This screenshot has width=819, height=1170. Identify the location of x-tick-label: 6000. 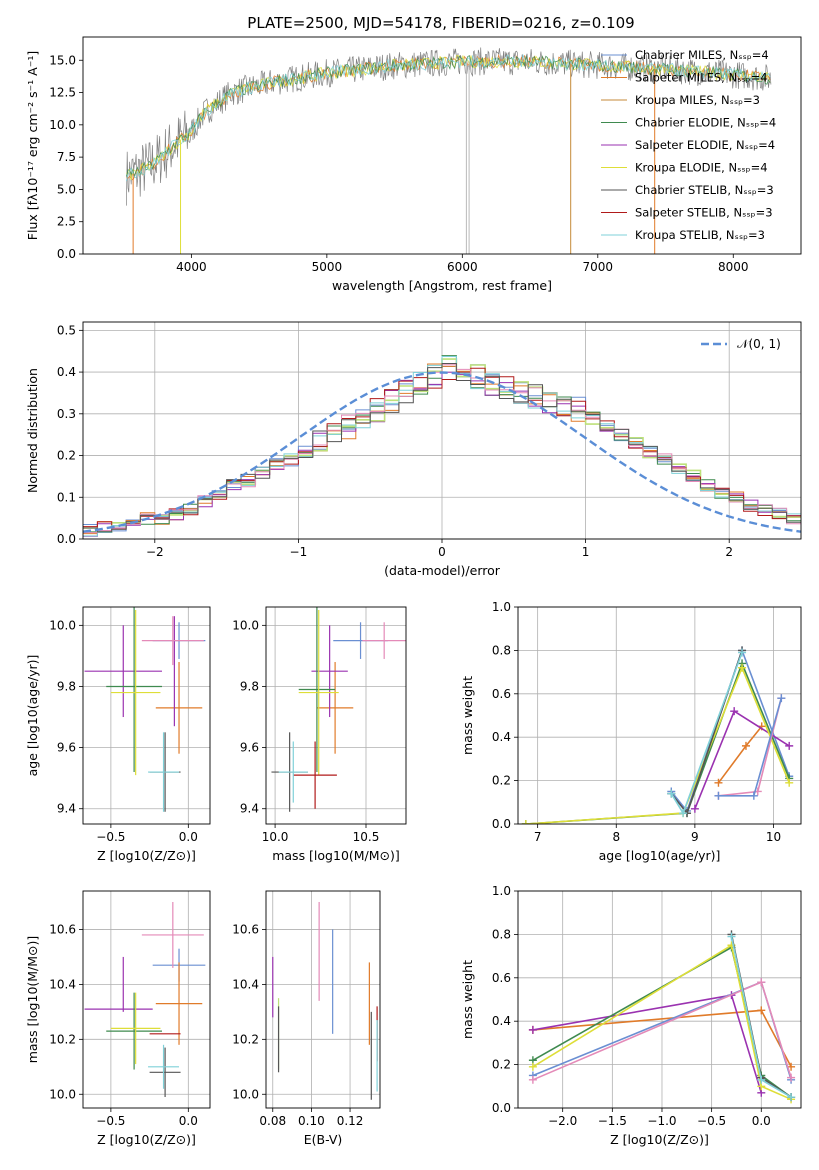
(462, 267).